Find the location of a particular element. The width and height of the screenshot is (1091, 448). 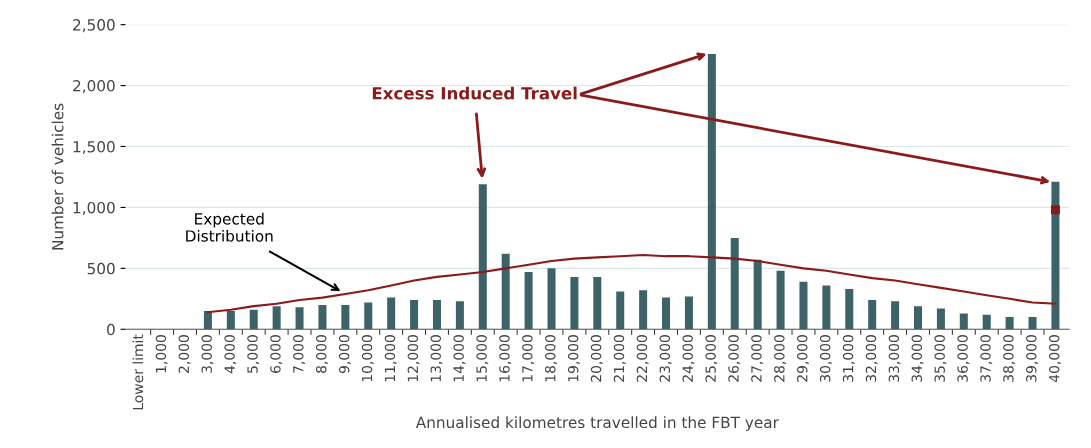

x-tick-label: 28,000 is located at coordinates (780, 358).